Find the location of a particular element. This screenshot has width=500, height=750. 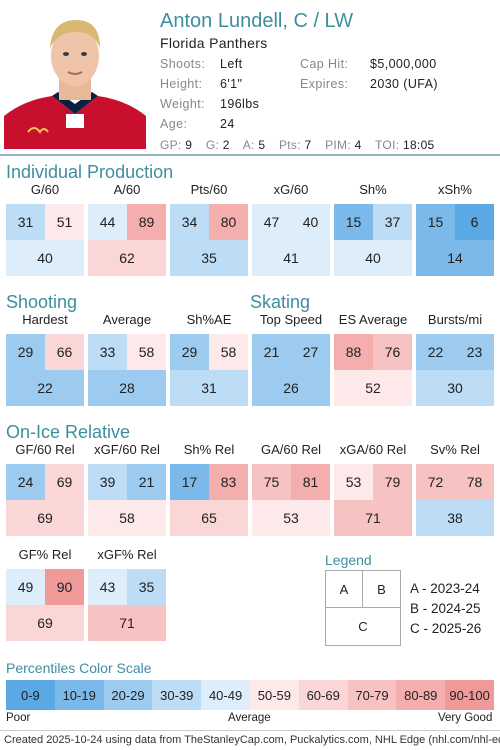

stat-title: xG/60 is located at coordinates (291, 189).